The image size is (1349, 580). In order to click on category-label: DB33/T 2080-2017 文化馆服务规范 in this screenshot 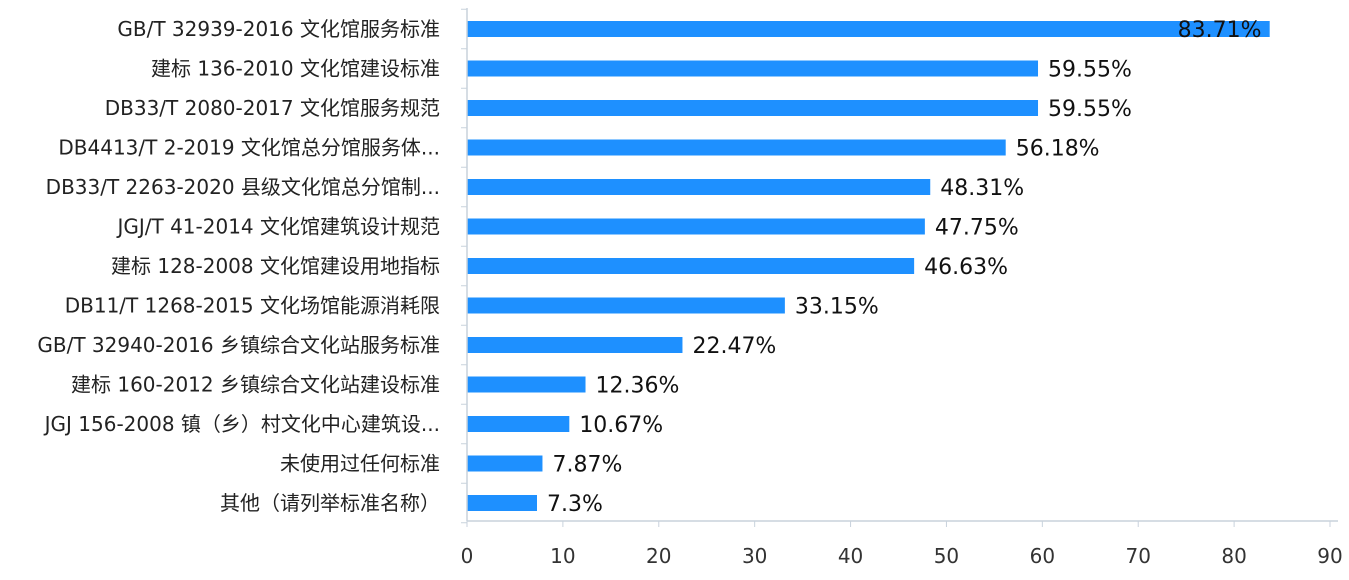, I will do `click(272, 108)`.